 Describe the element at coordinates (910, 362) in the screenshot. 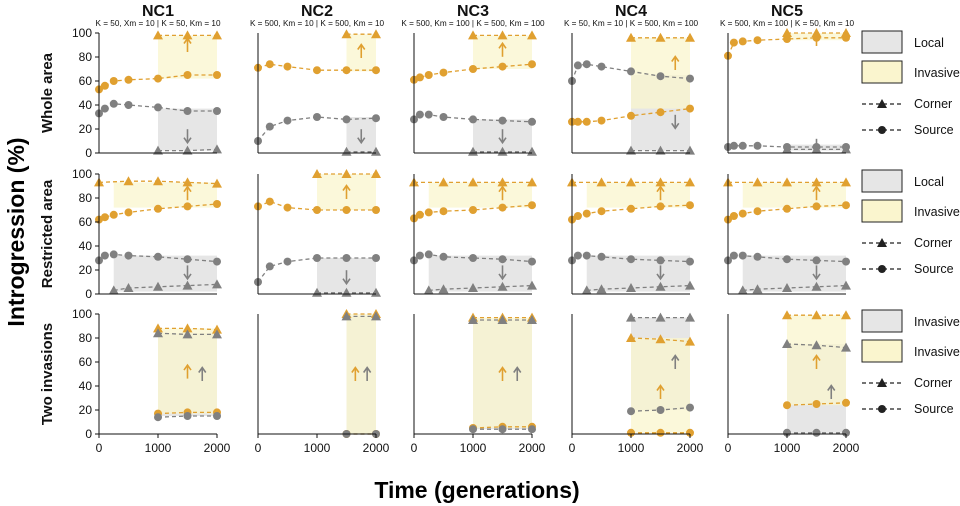

I see `legend: Invasive 2 Invasive 1 Corner Source` at that location.